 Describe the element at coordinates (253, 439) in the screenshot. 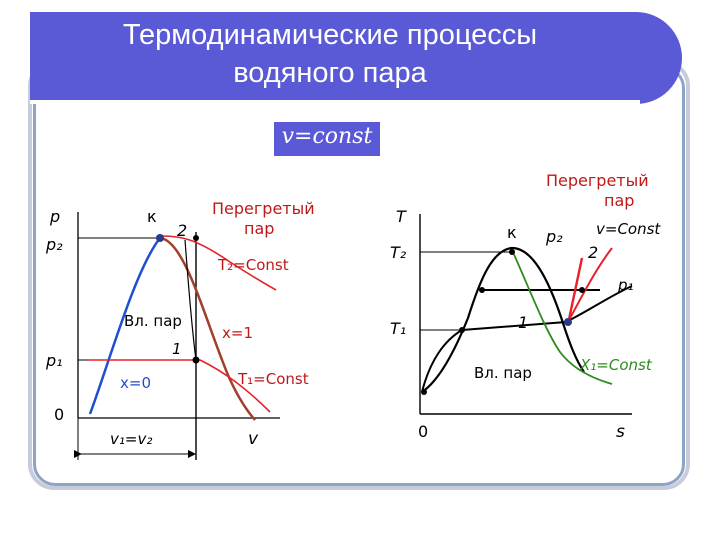

I see `pv-label-v: v` at that location.